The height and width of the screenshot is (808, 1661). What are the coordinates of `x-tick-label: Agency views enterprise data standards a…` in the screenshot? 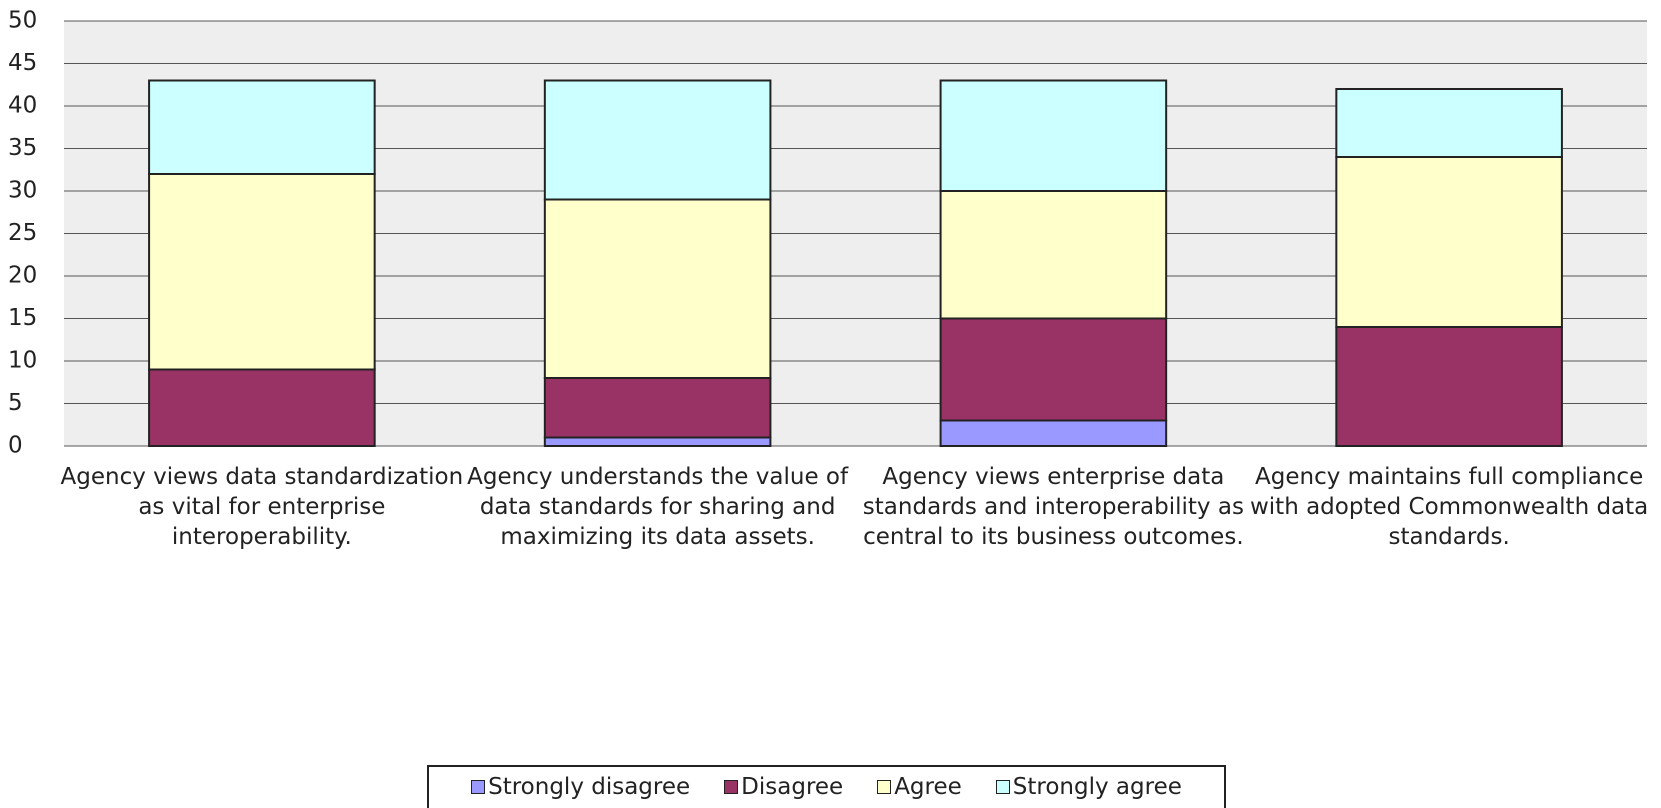 It's located at (1053, 507).